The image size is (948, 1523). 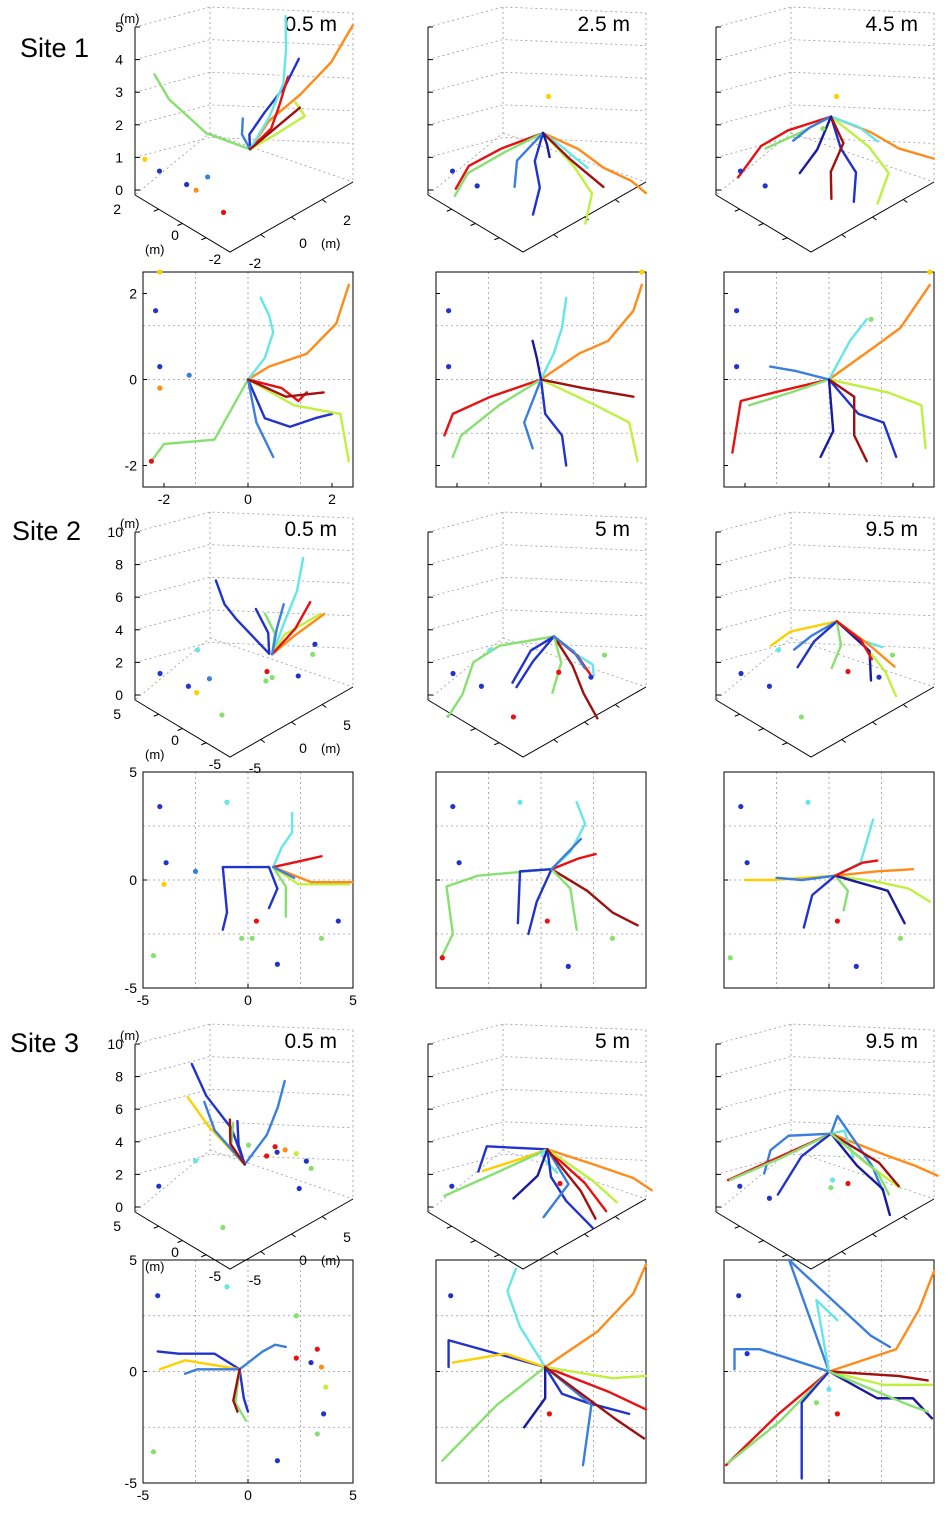 What do you see at coordinates (891, 24) in the screenshot?
I see `distance-label: 4.5 m` at bounding box center [891, 24].